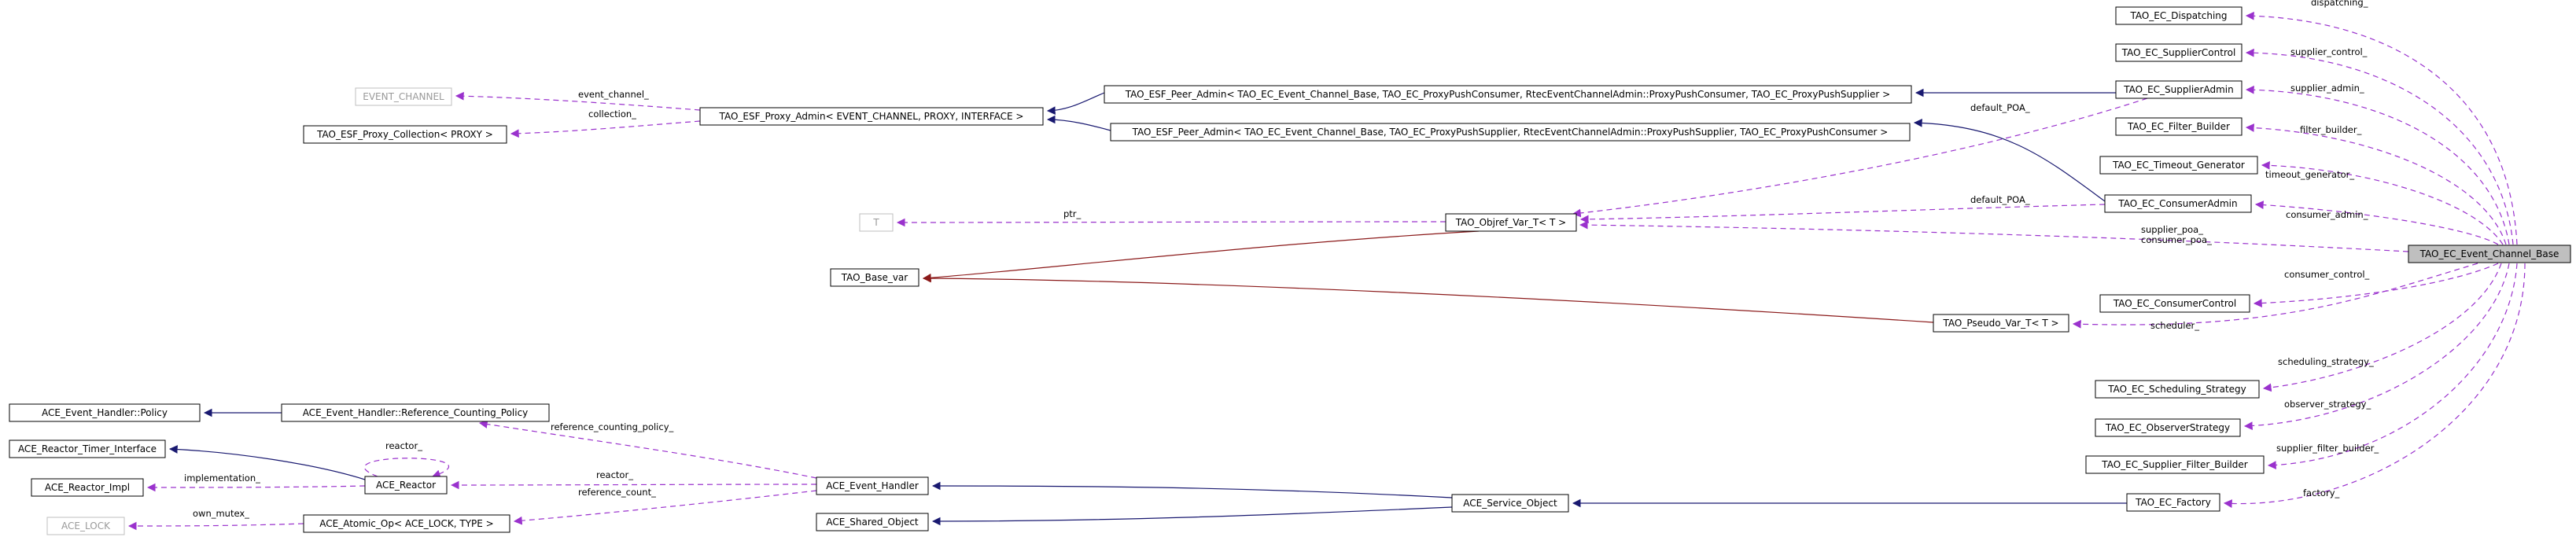  I want to click on class-node-atomic-op: ACE_Atomic_Op< ACE_LOCK, TYPE >, so click(406, 523).